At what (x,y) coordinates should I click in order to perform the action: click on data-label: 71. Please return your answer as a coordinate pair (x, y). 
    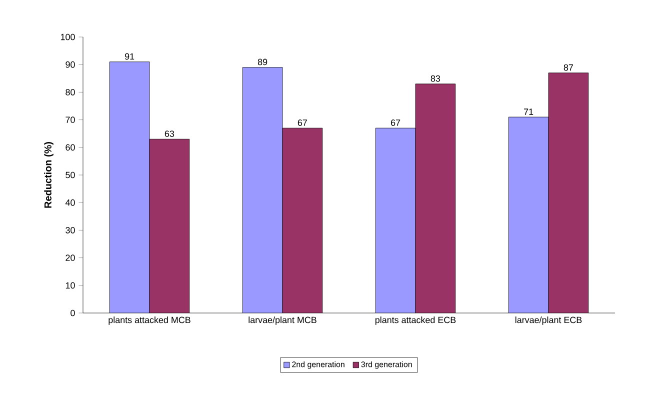
    Looking at the image, I should click on (529, 111).